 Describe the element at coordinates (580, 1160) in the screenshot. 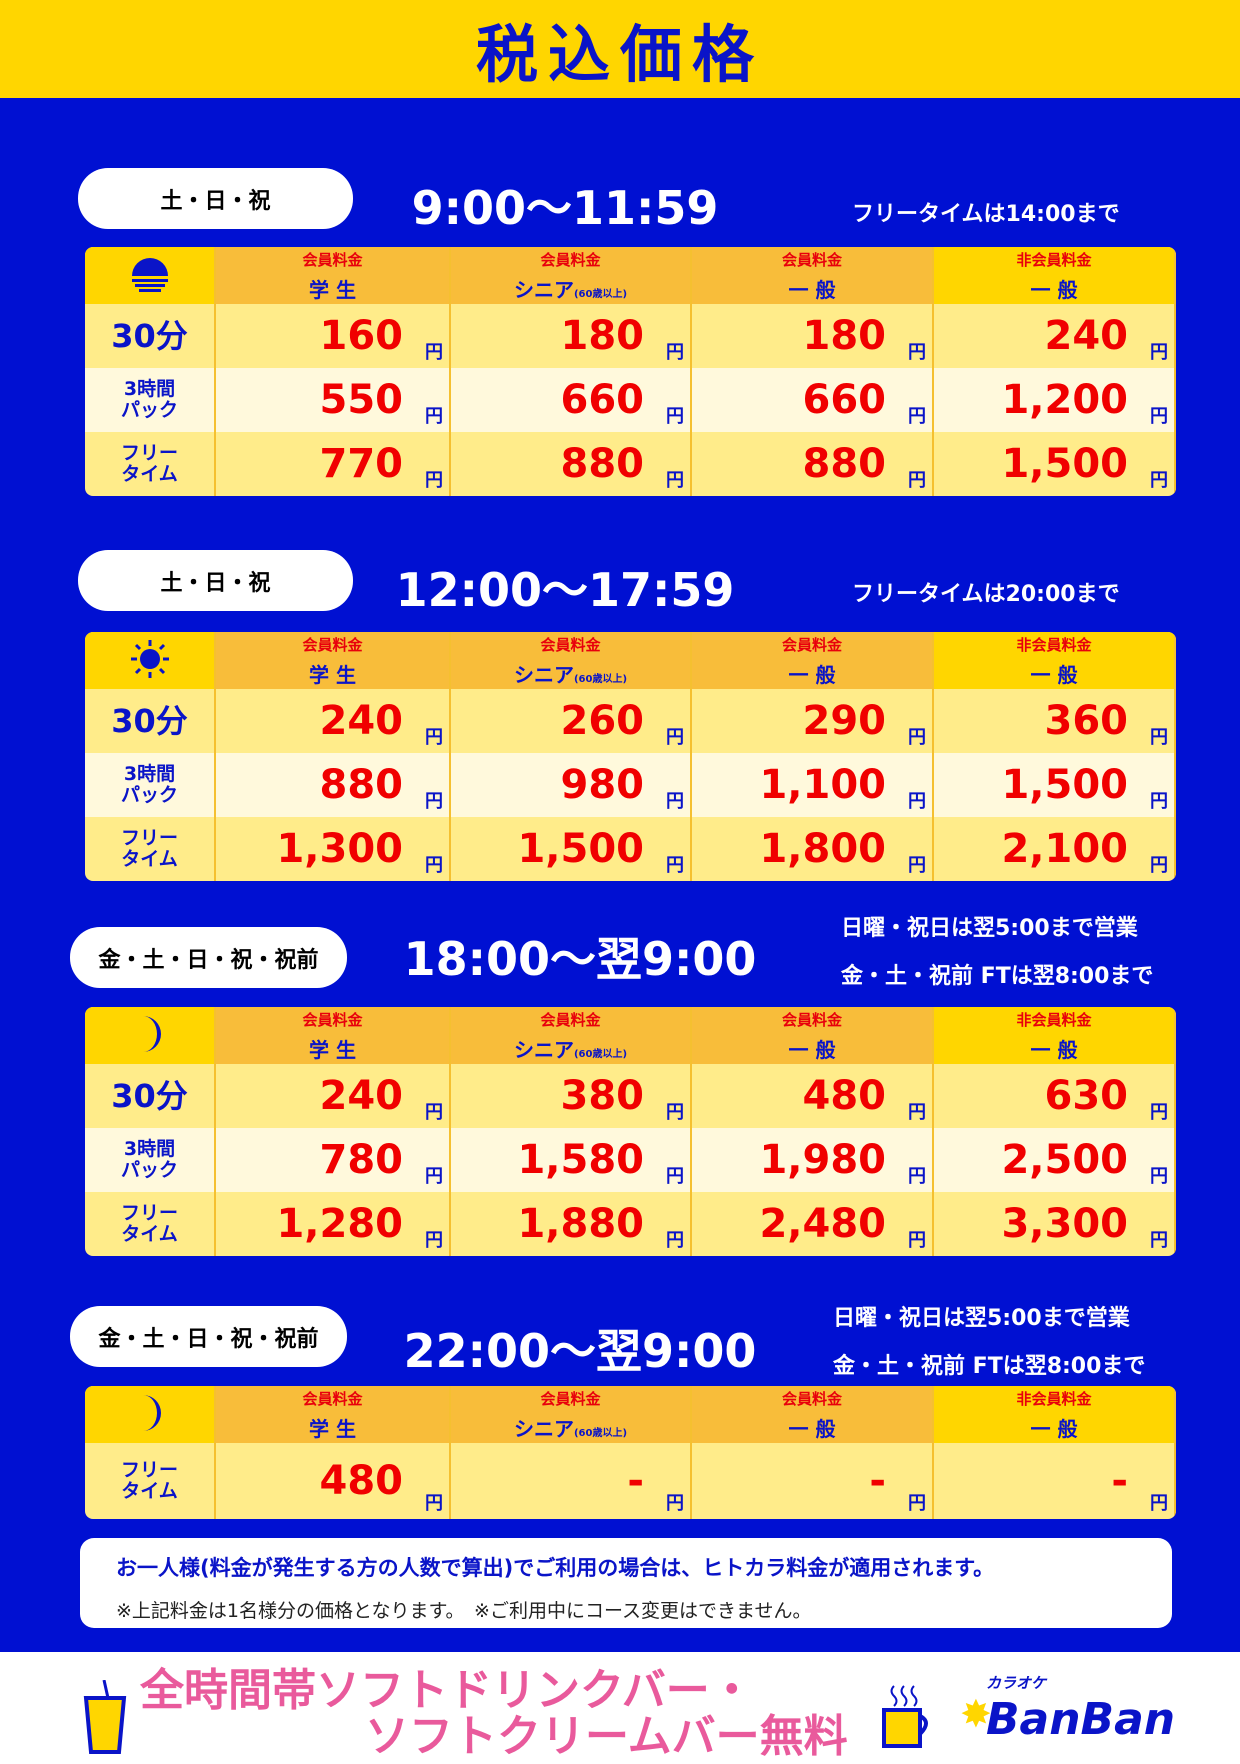

I see `price-value: 1,580` at that location.